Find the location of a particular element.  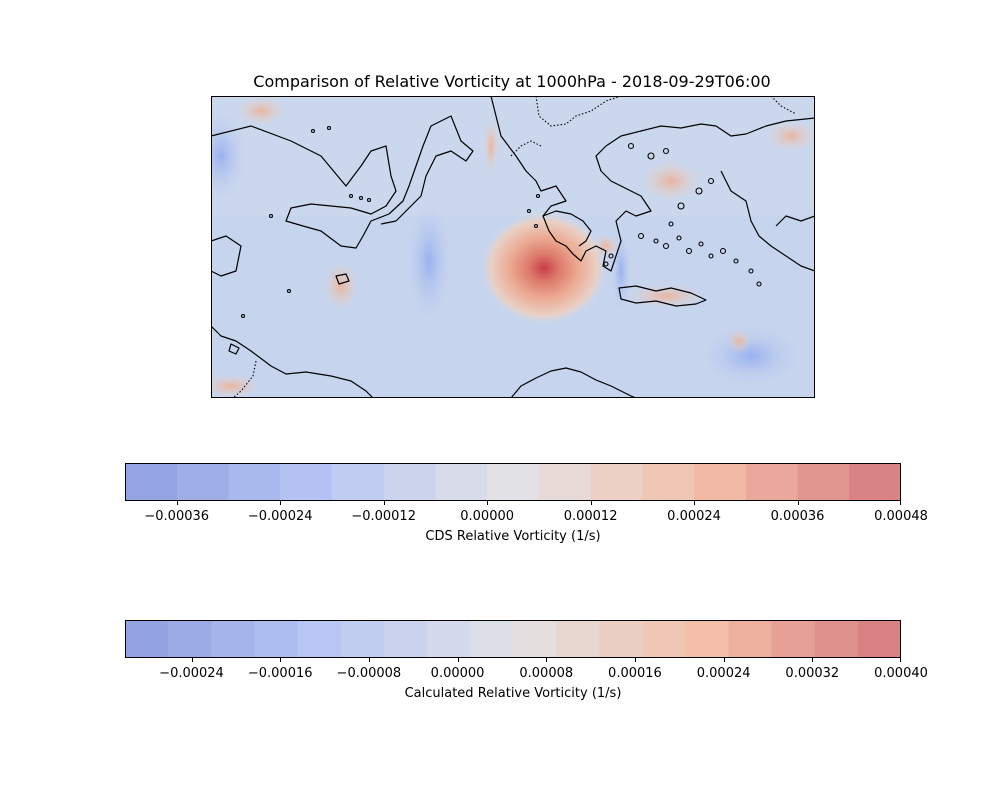

colorbar-tick-label: 0.00048 is located at coordinates (901, 516).